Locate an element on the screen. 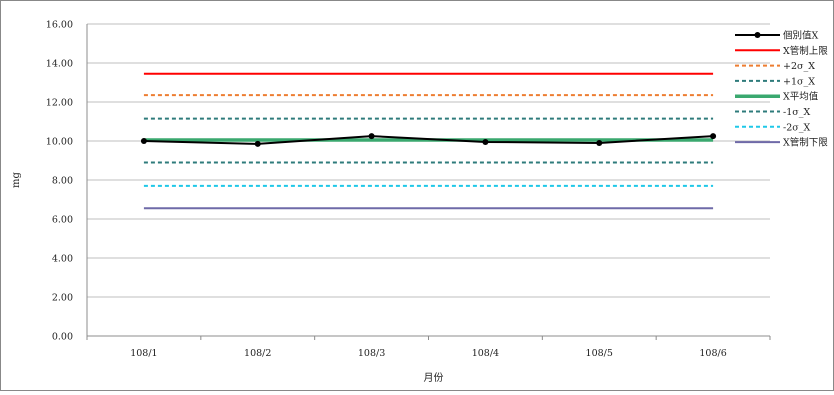 This screenshot has height=395, width=834. y-tick-label: 12.00 is located at coordinates (59, 103).